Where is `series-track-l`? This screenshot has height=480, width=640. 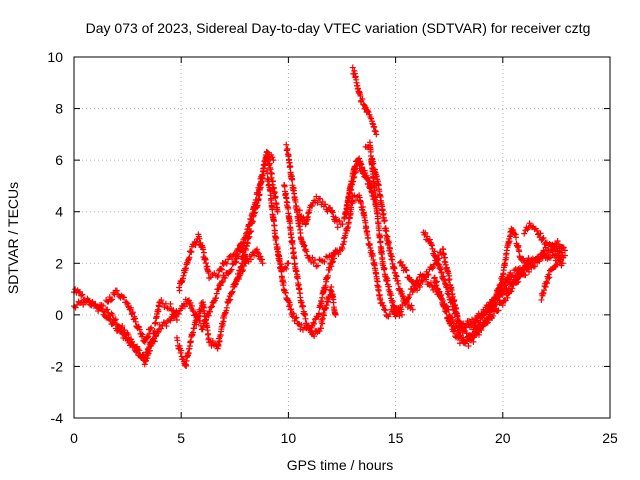 series-track-l is located at coordinates (359, 186).